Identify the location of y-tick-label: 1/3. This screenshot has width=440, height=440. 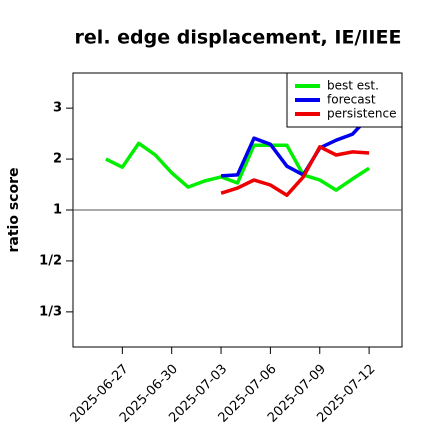
(50, 311).